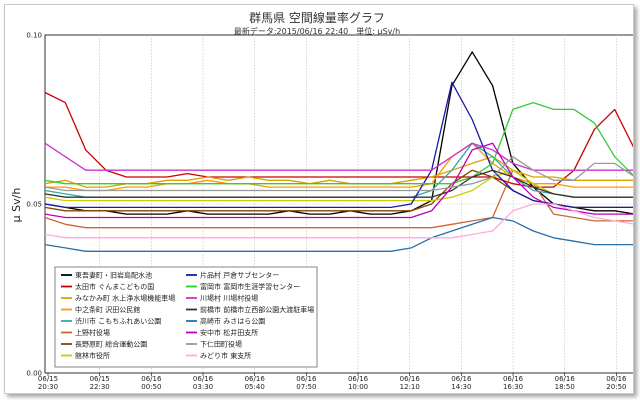 This screenshot has width=640, height=400. What do you see at coordinates (306, 387) in the screenshot?
I see `x-tick-time: 07:50` at bounding box center [306, 387].